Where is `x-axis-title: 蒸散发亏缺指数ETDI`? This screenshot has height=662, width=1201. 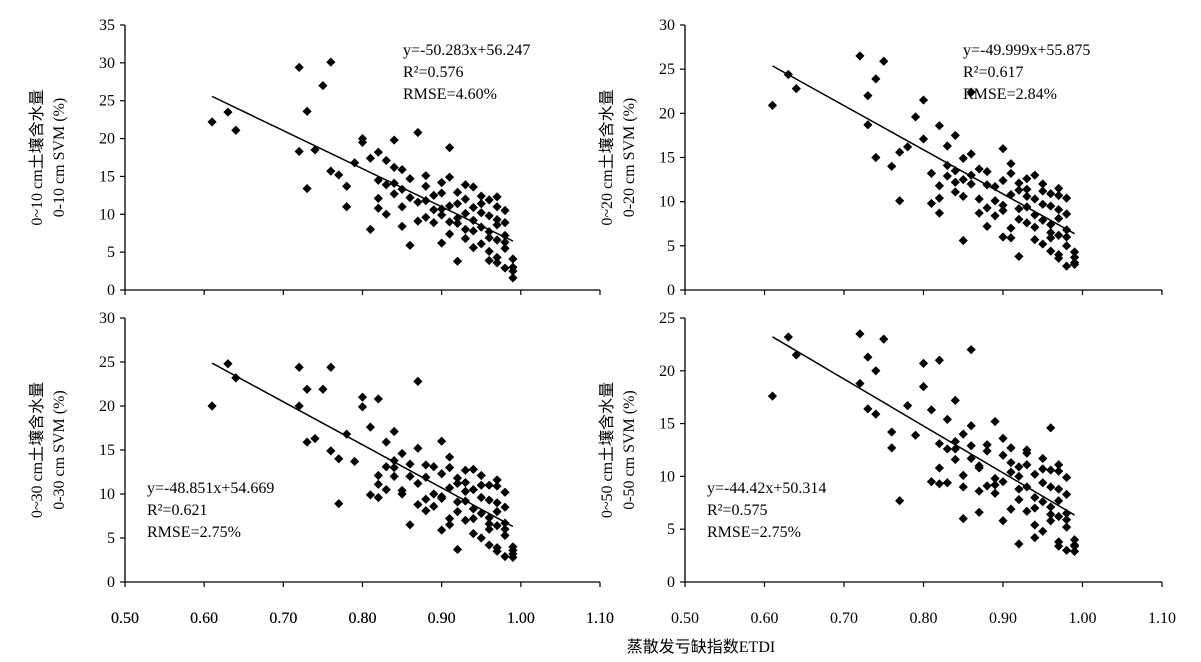 x-axis-title: 蒸散发亏缺指数ETDI is located at coordinates (701, 647).